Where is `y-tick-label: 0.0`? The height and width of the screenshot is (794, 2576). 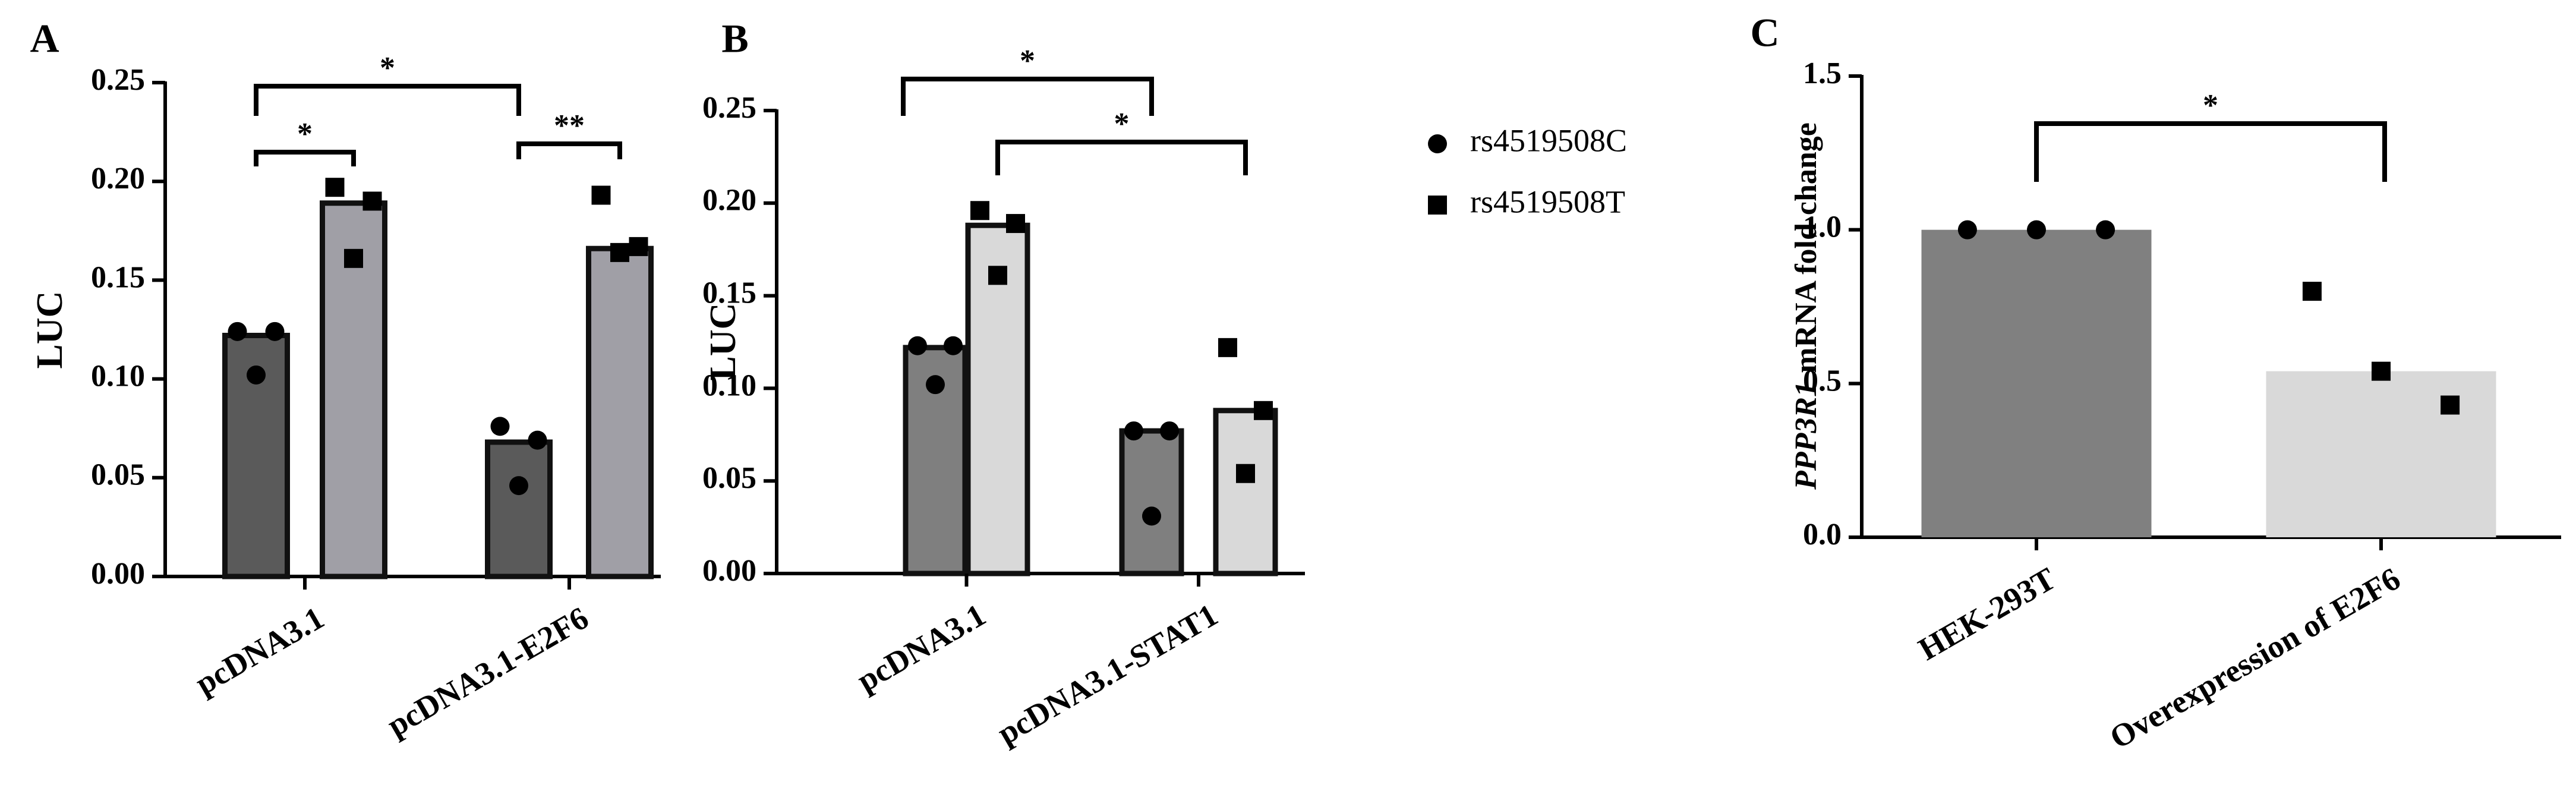
y-tick-label: 0.0 is located at coordinates (1823, 535).